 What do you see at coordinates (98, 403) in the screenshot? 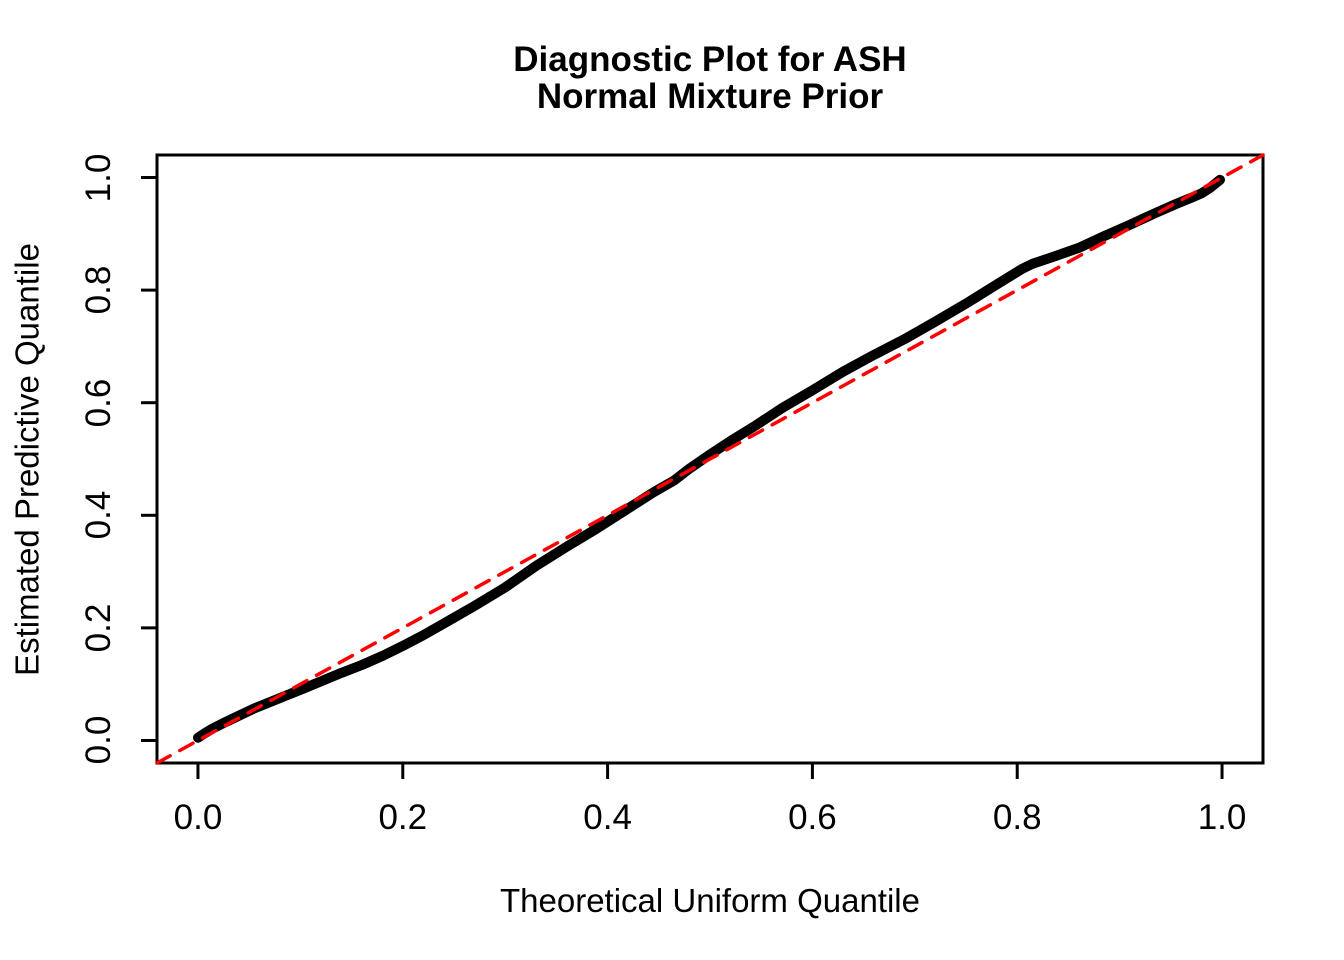
I see `y-tick-label: 0.6` at bounding box center [98, 403].